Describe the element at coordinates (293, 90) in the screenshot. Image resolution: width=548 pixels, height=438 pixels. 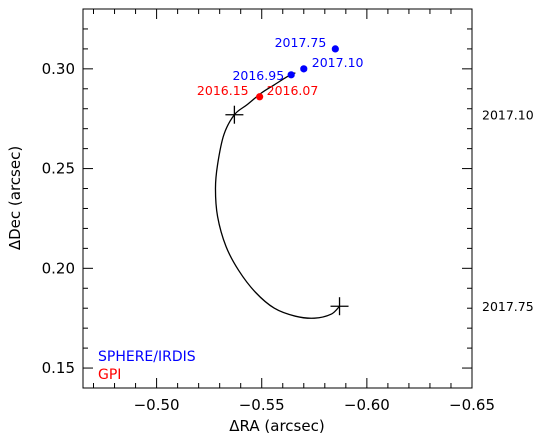
I see `data-point-label: 2016.07` at that location.